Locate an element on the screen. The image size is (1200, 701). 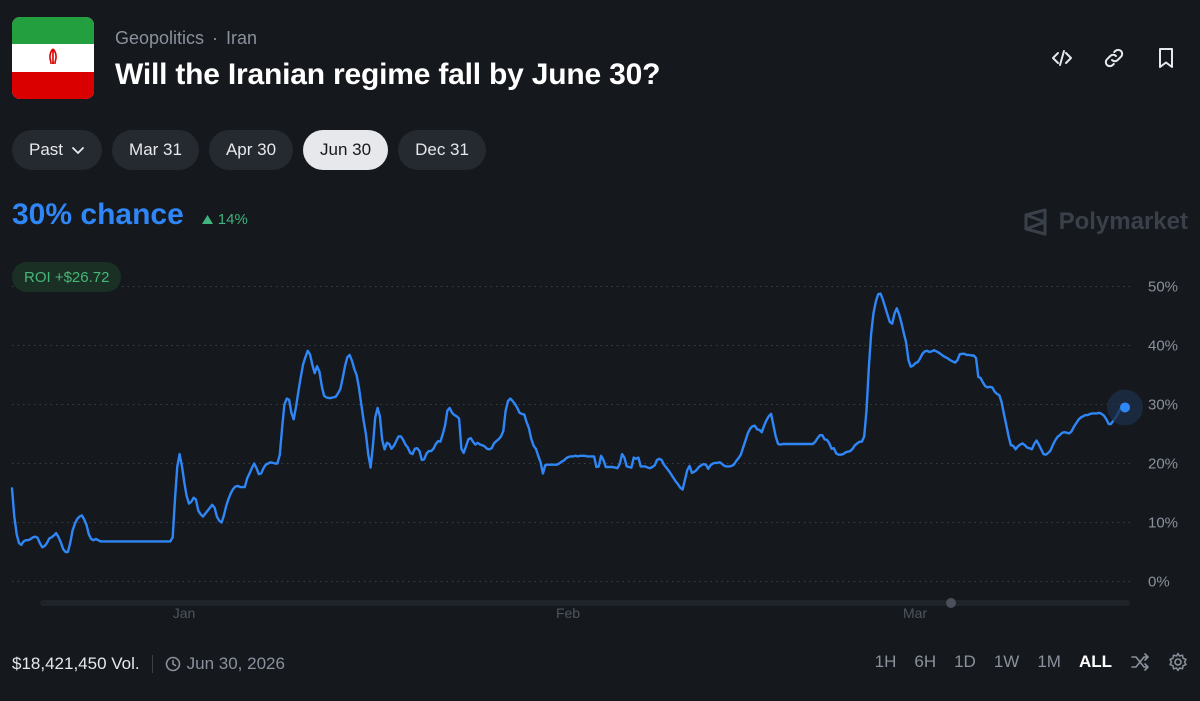
page-title: Will the Iranian regime fall by June 30? is located at coordinates (388, 74).